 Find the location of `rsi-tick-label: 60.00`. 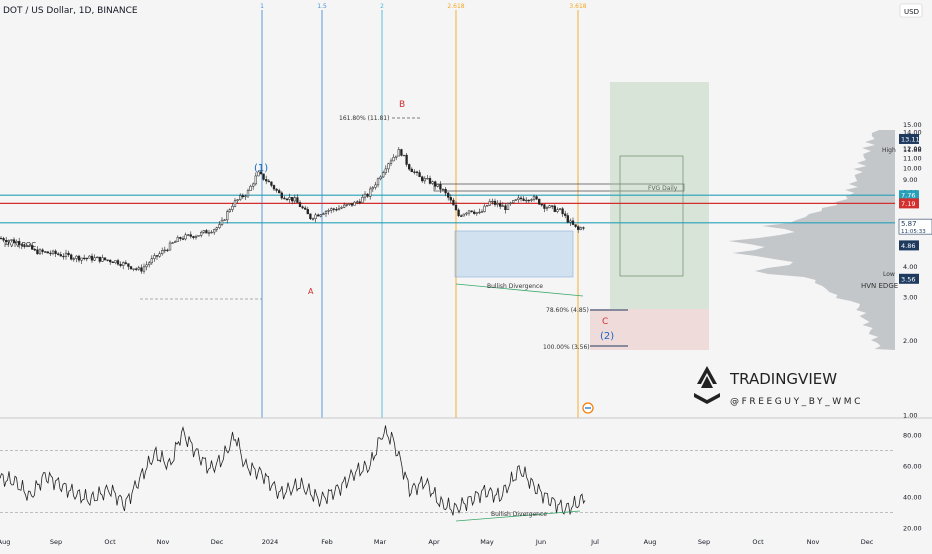

rsi-tick-label: 60.00 is located at coordinates (912, 467).